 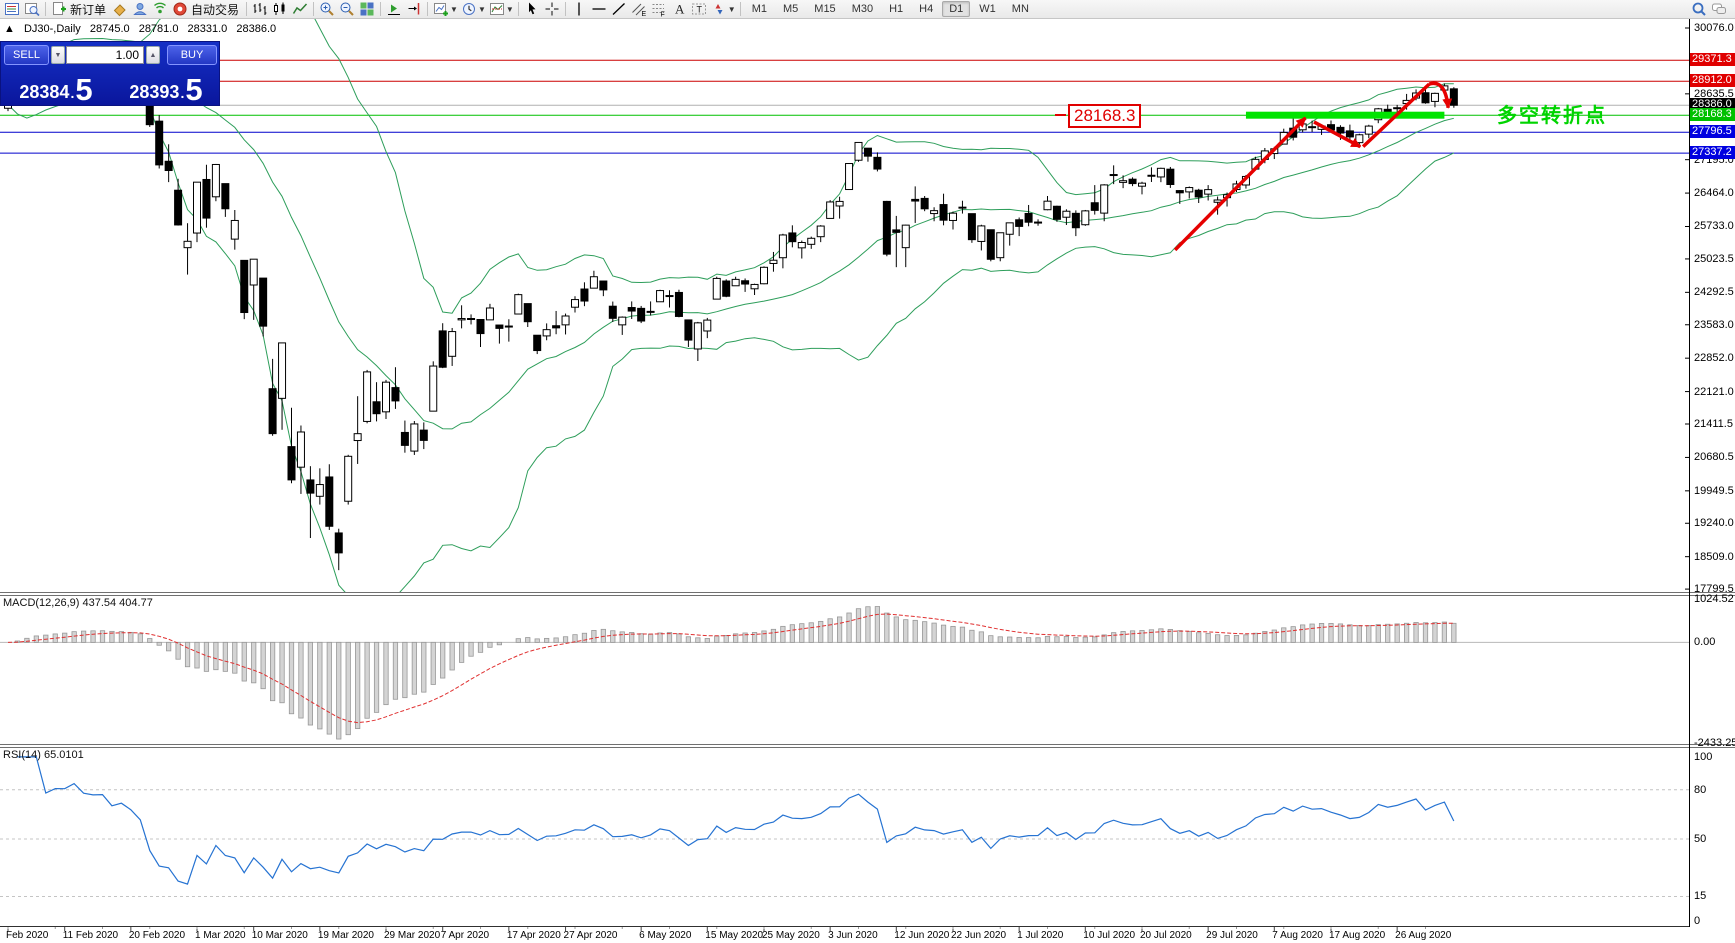 I want to click on styler-icon, so click(x=120, y=9).